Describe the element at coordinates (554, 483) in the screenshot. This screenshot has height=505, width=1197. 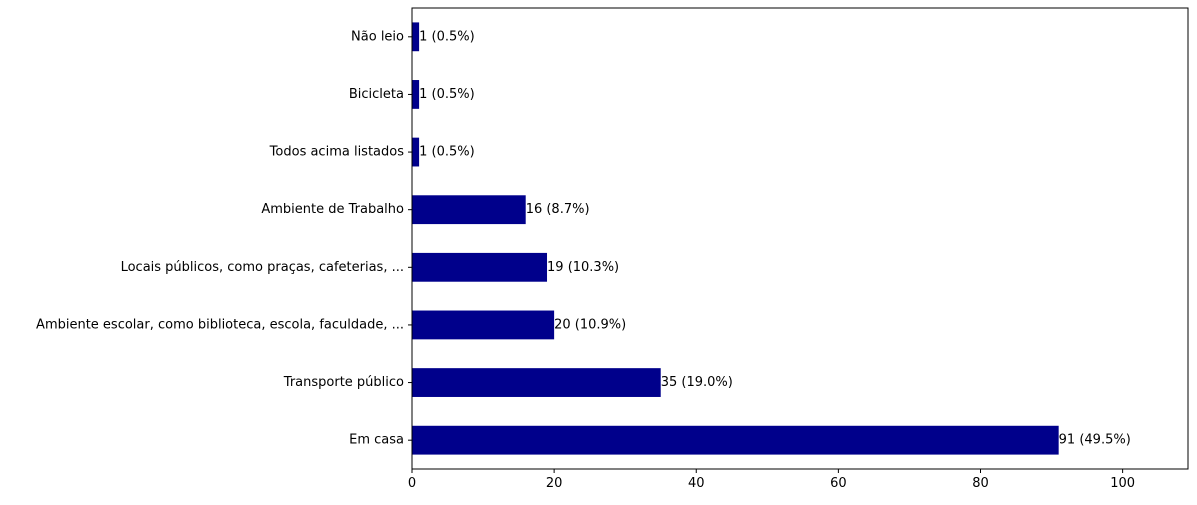
I see `x-tick-label: 20` at that location.